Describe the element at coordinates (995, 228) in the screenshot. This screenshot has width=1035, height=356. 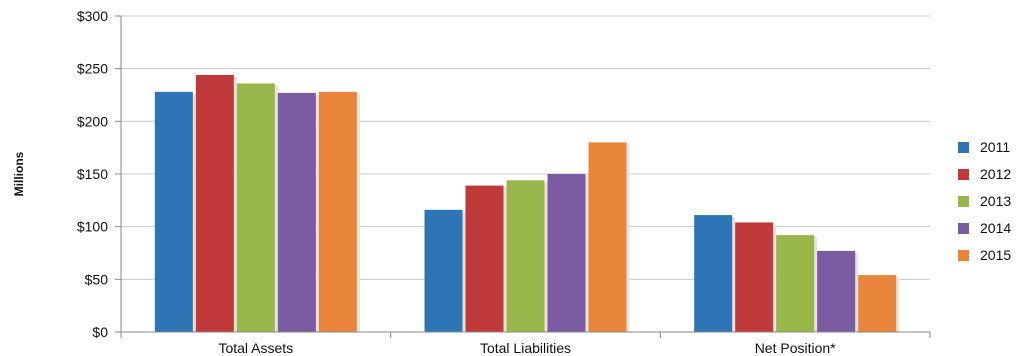
I see `legend-label: 2014` at that location.